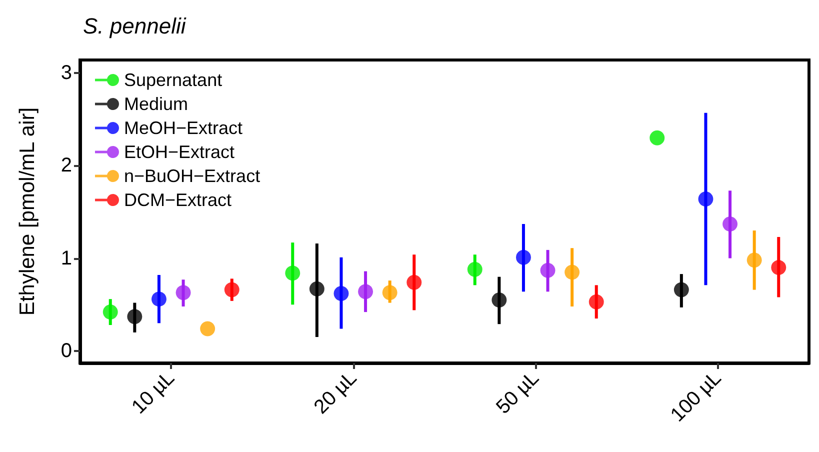  Describe the element at coordinates (135, 26) in the screenshot. I see `chart-title: S. pennelii` at that location.